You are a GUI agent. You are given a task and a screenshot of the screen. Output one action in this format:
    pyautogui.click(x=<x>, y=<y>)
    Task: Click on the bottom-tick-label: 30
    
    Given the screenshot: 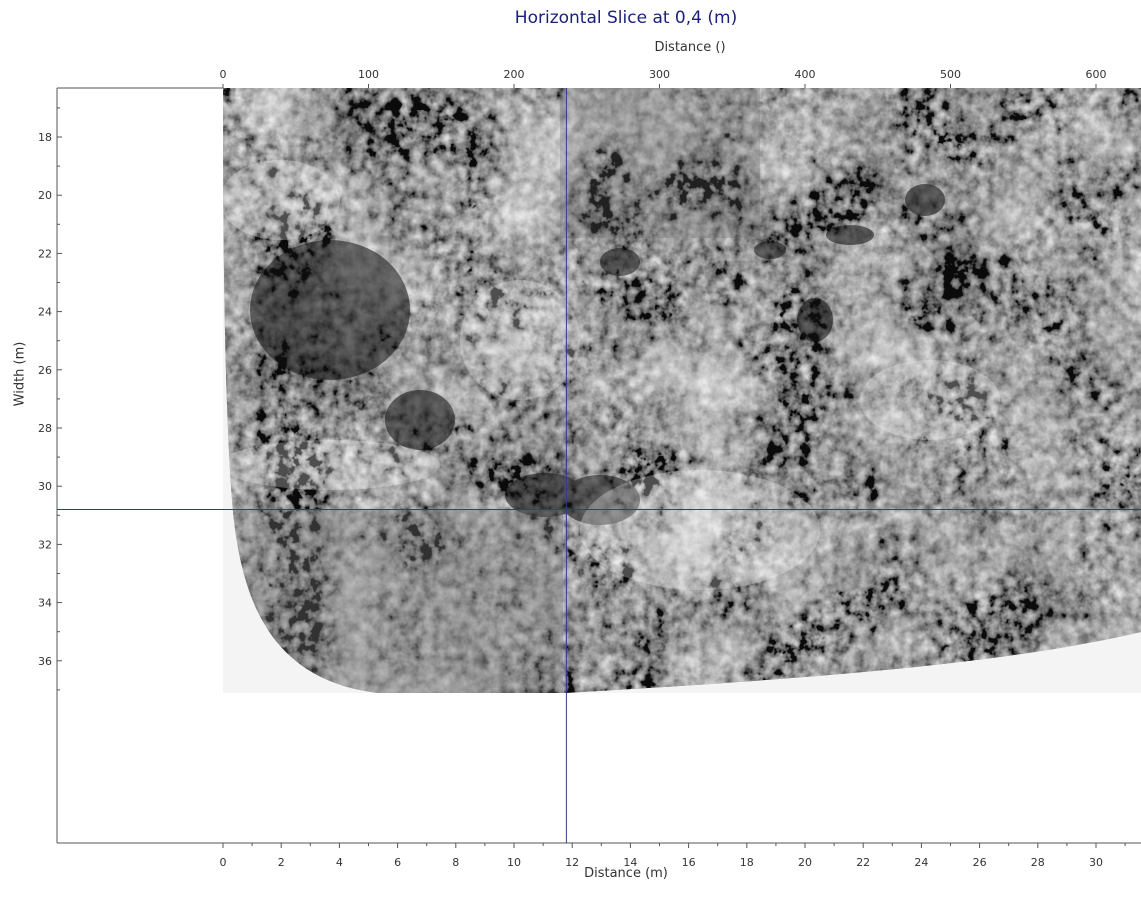 What is the action you would take?
    pyautogui.click(x=1096, y=862)
    